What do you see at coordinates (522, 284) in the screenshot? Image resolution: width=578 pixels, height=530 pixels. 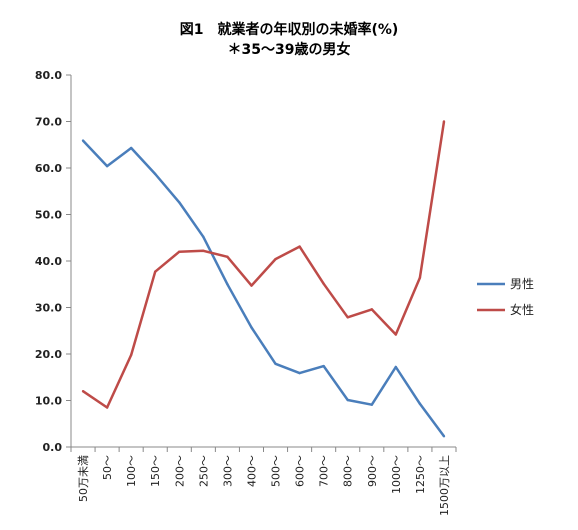 I see `legend-label: 男性` at bounding box center [522, 284].